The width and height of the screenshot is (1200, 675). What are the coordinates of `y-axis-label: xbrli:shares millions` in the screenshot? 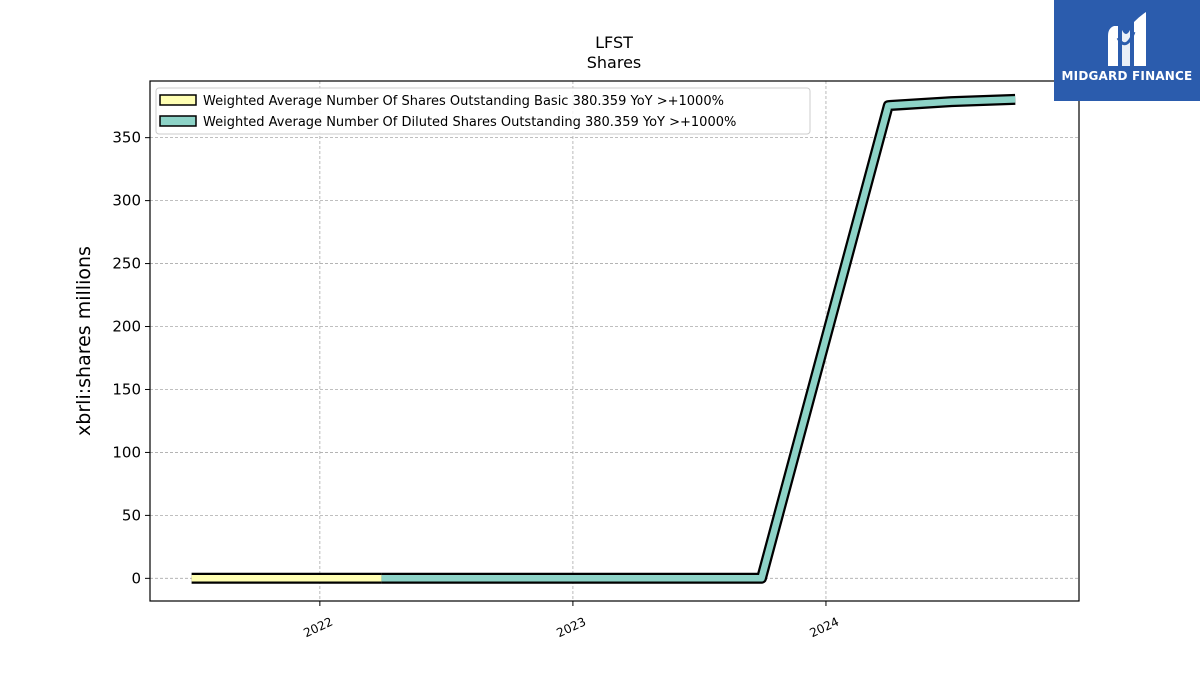 It's located at (84, 341).